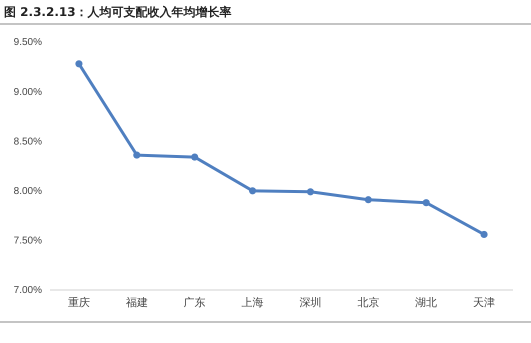 The image size is (531, 343). Describe the element at coordinates (137, 302) in the screenshot. I see `x-tick-label: 福建` at that location.